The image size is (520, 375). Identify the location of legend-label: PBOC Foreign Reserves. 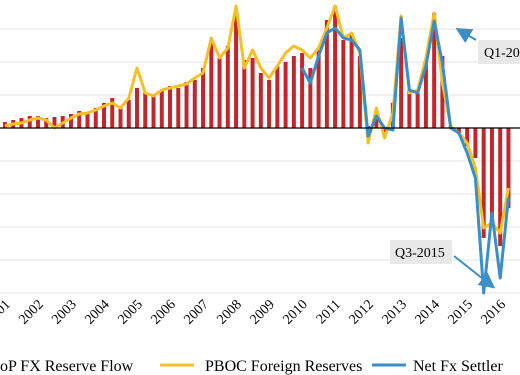
(283, 366).